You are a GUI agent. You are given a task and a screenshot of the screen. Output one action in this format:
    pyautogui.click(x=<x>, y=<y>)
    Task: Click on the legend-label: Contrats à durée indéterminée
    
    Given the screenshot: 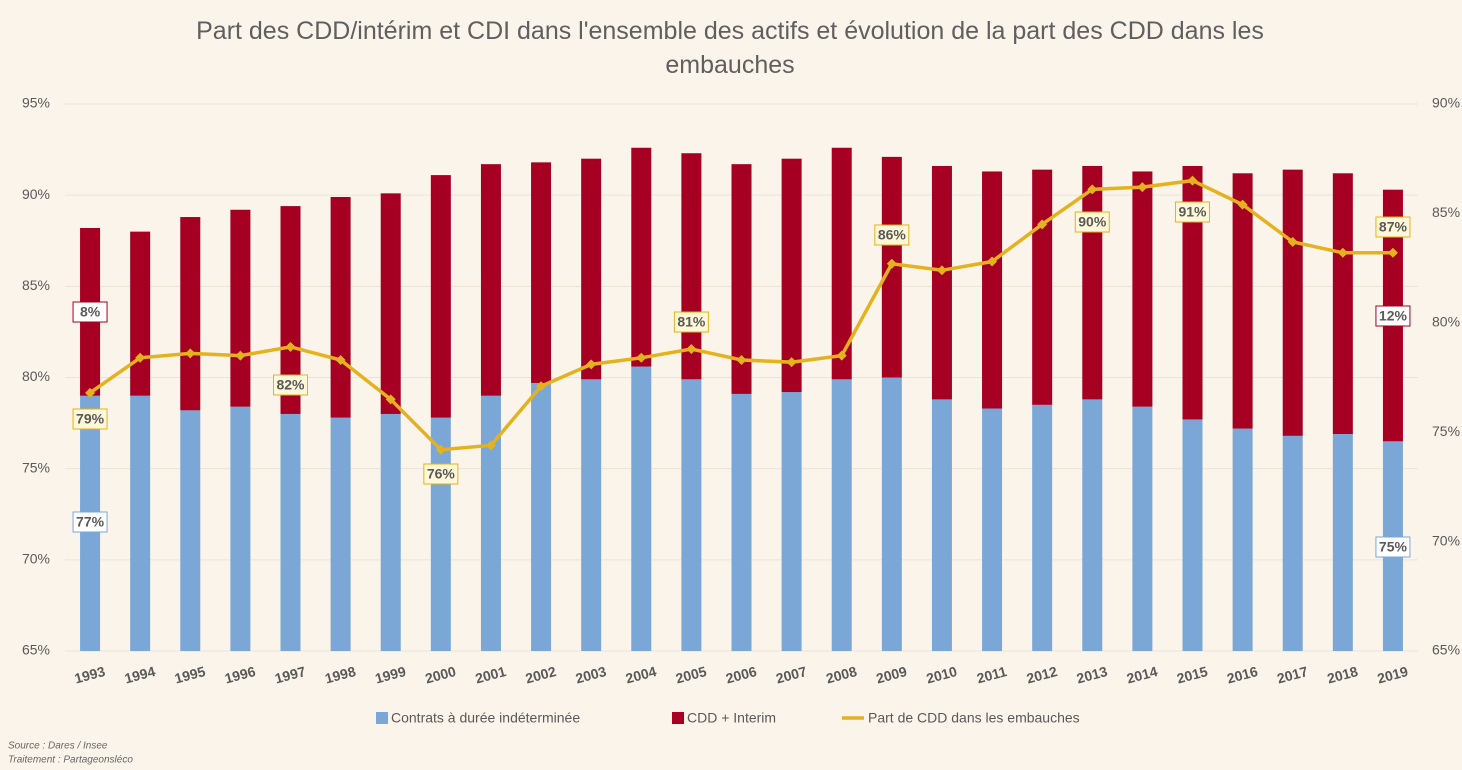 What is the action you would take?
    pyautogui.click(x=485, y=718)
    